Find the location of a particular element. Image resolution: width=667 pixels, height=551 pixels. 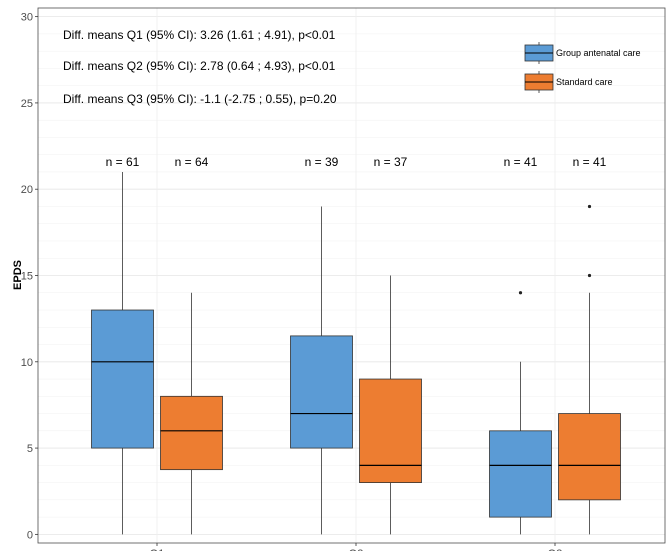

n-label-standard-care-q1: n = 64 is located at coordinates (192, 162).